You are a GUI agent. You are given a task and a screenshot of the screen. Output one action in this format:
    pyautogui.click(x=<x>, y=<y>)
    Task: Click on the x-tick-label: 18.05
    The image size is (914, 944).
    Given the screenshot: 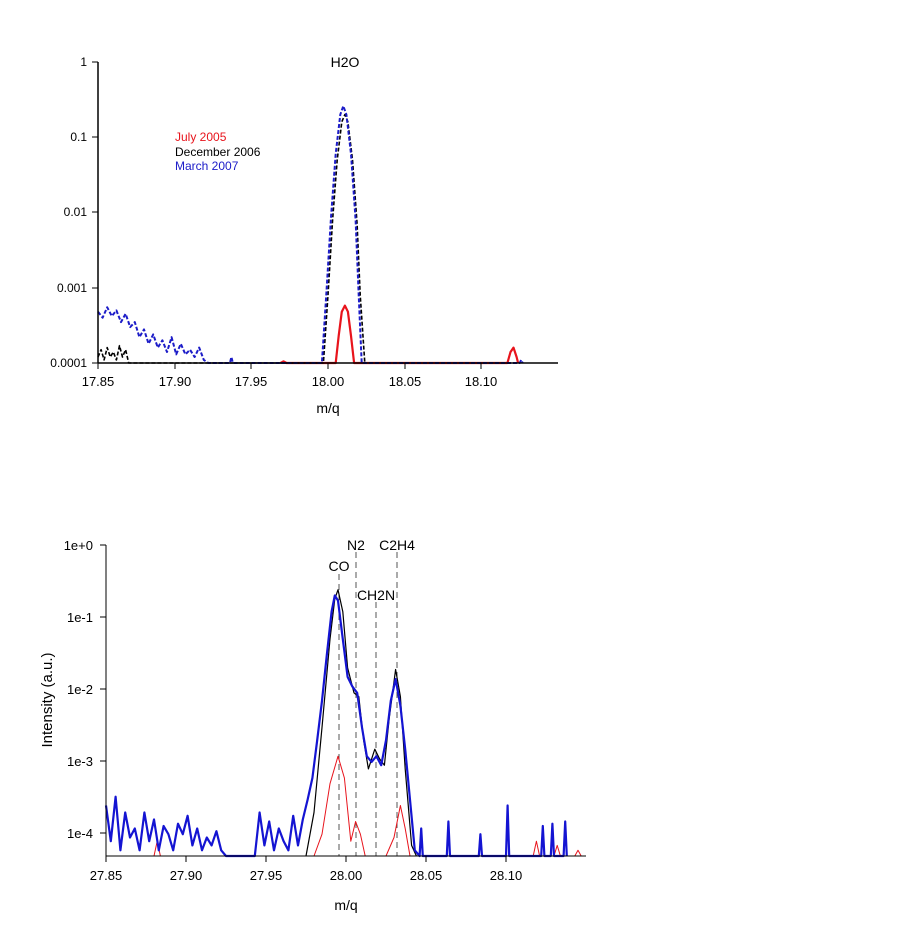 What is the action you would take?
    pyautogui.click(x=405, y=381)
    